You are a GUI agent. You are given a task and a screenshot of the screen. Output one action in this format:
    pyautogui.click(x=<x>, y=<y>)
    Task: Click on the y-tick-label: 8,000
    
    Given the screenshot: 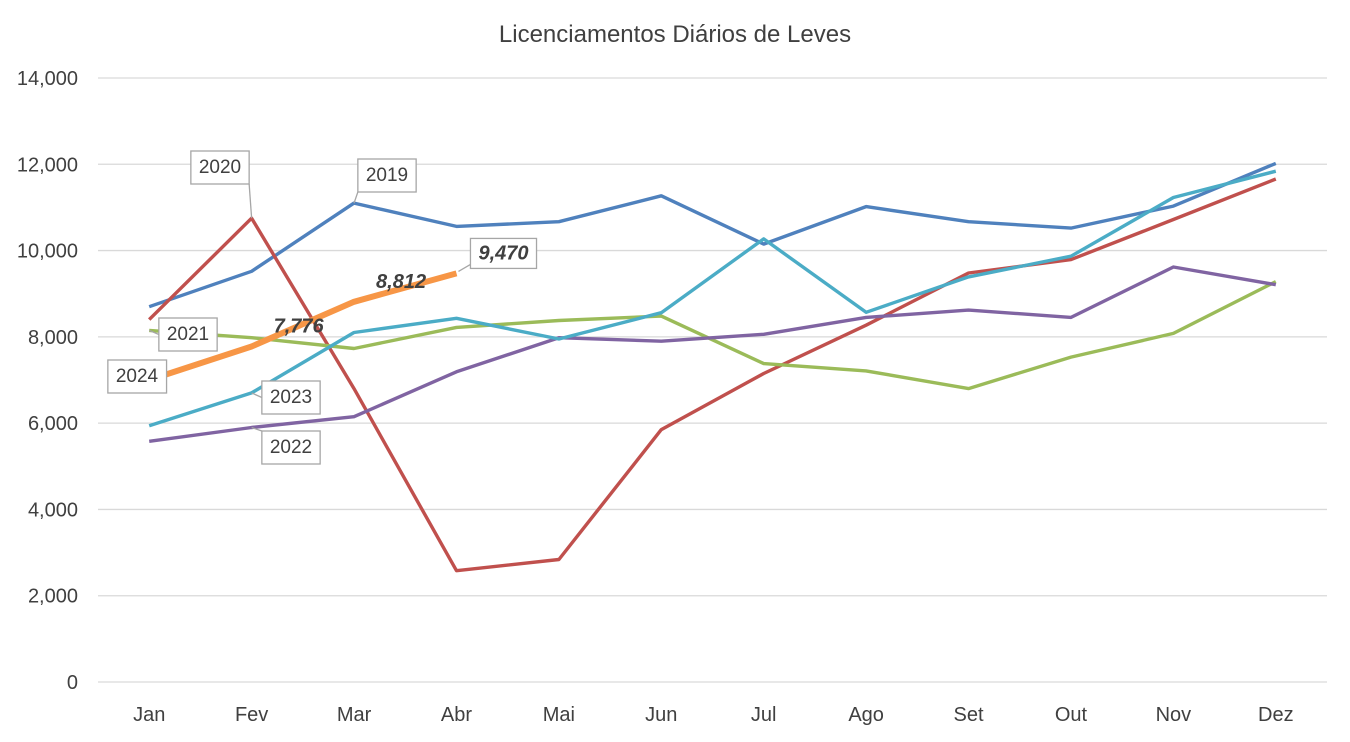 What is the action you would take?
    pyautogui.click(x=53, y=338)
    